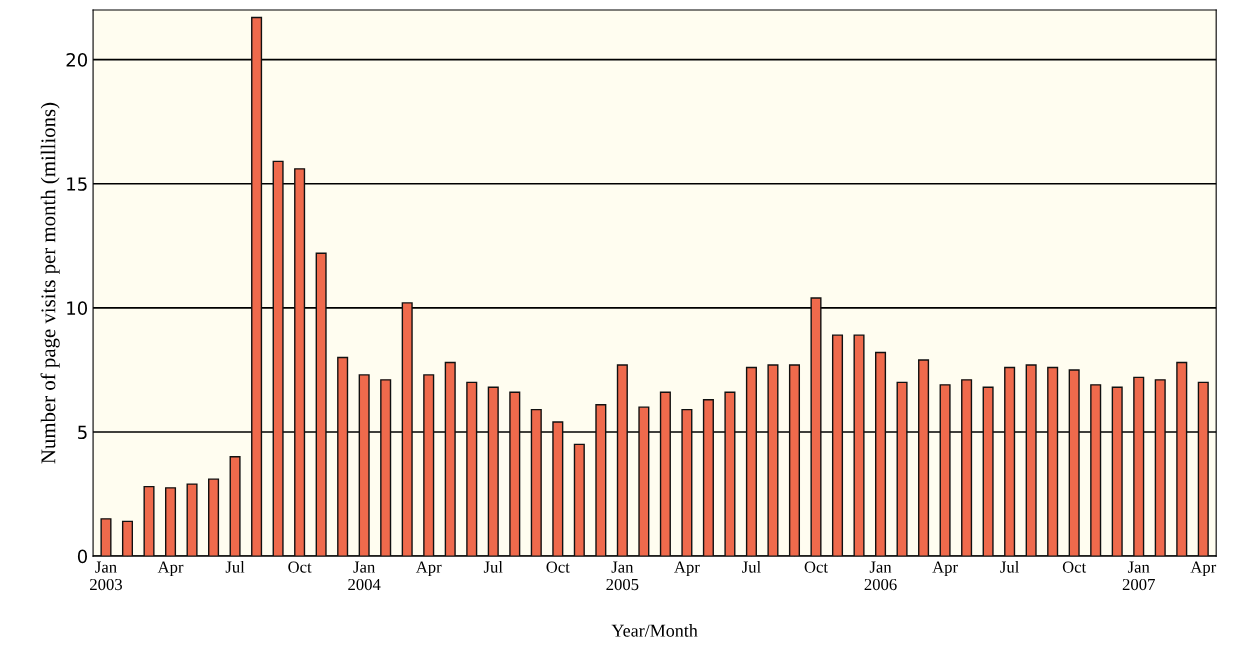 This screenshot has height=666, width=1241. What do you see at coordinates (50, 283) in the screenshot?
I see `y-axis-title: Number of page visits per month (millions)` at bounding box center [50, 283].